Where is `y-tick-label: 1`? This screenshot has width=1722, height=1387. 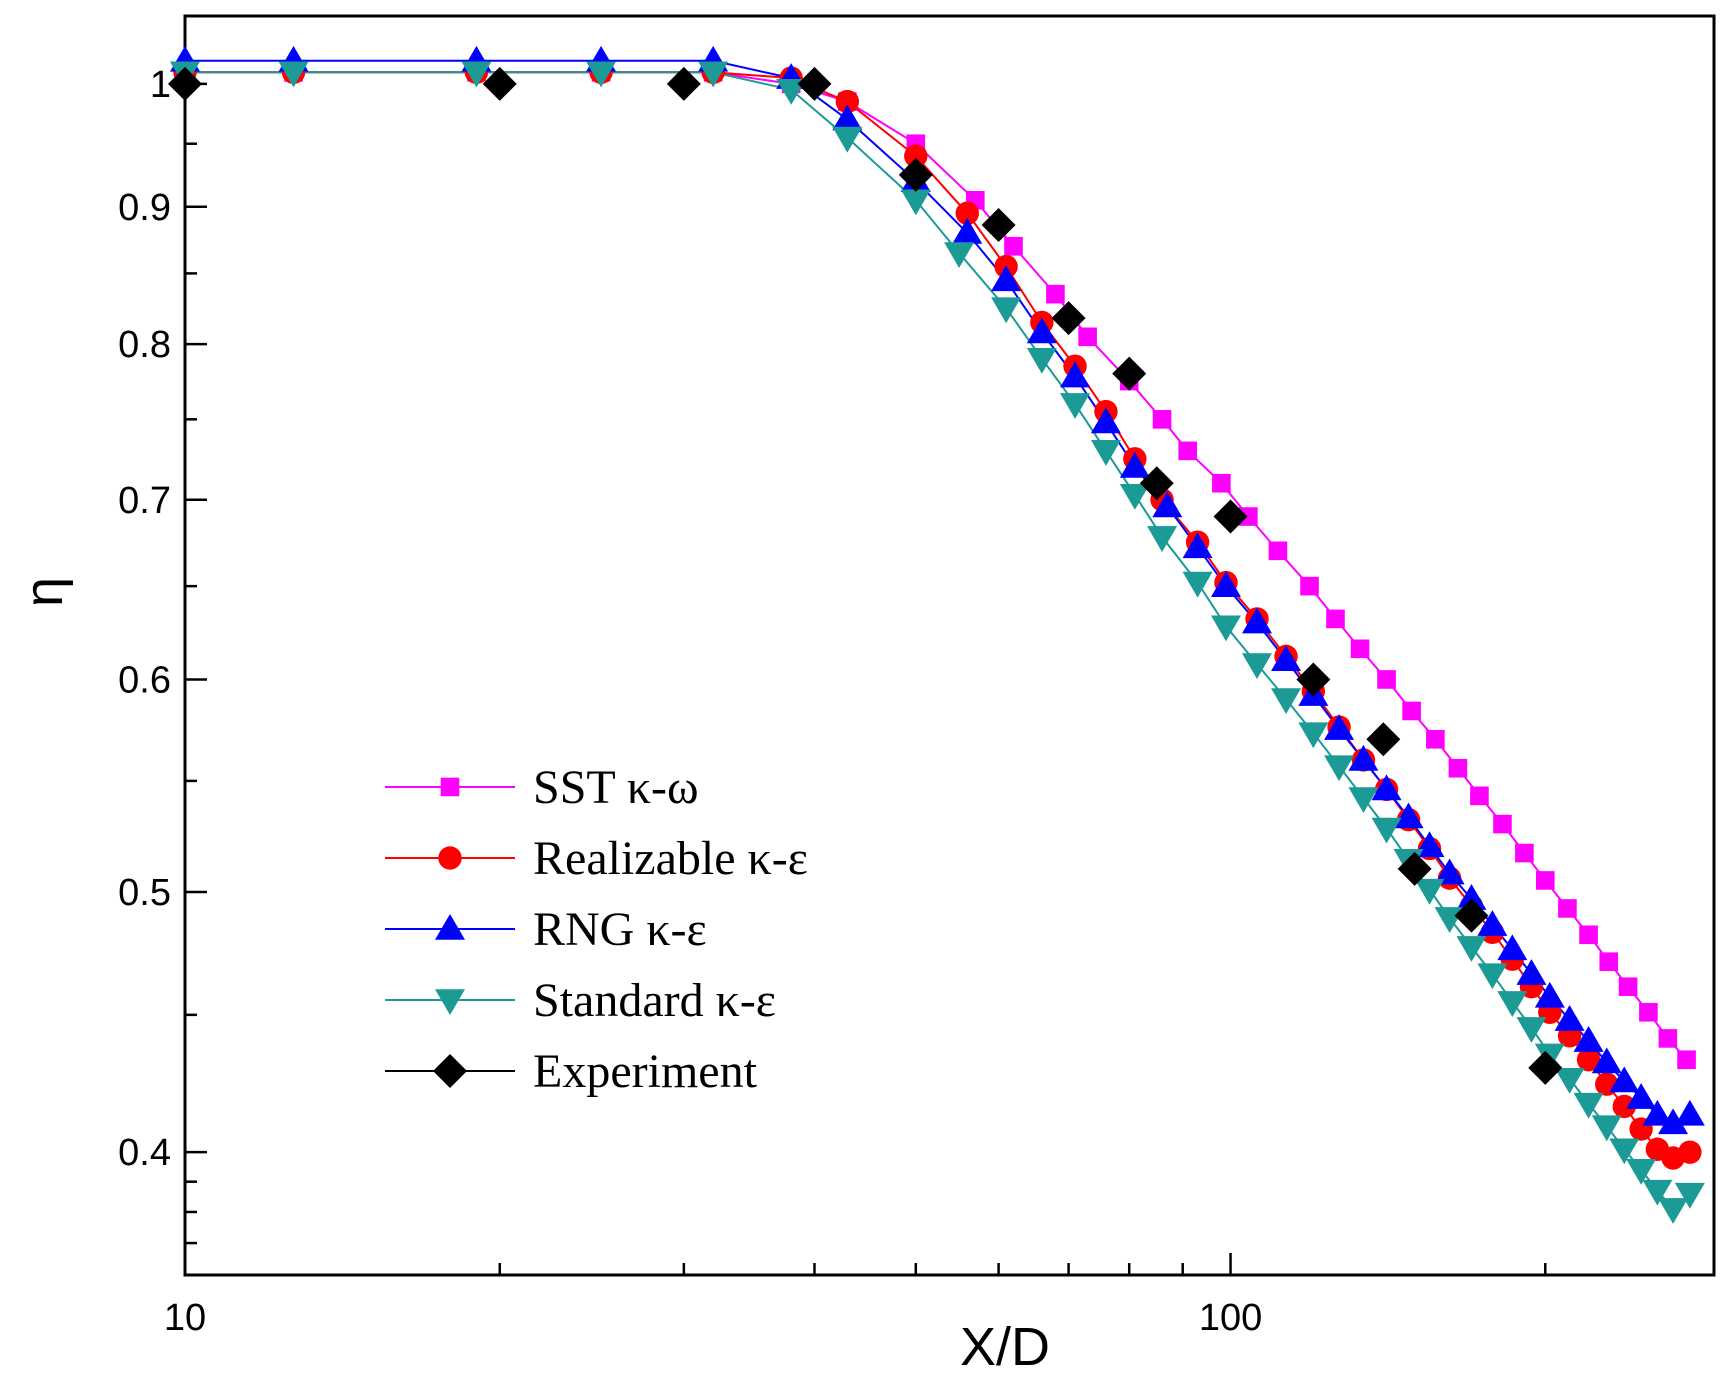 y-tick-label: 1 is located at coordinates (160, 85).